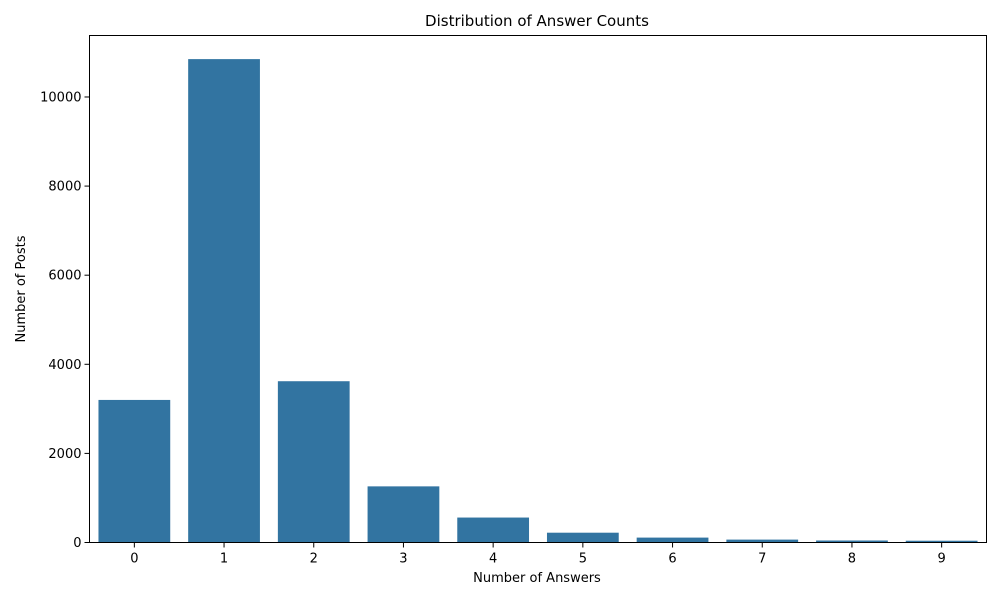  Describe the element at coordinates (64, 365) in the screenshot. I see `y-tick-label-4000: 4000` at that location.